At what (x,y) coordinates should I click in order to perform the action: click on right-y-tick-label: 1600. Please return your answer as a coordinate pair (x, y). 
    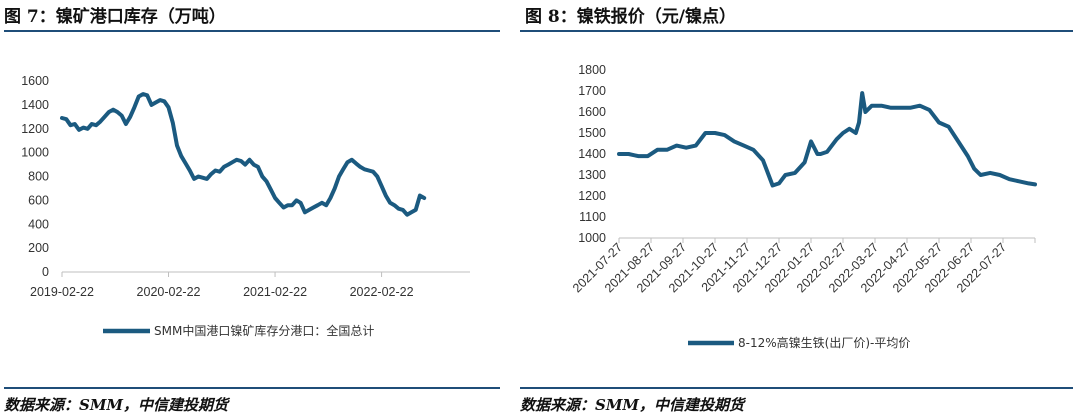
    Looking at the image, I should click on (592, 112).